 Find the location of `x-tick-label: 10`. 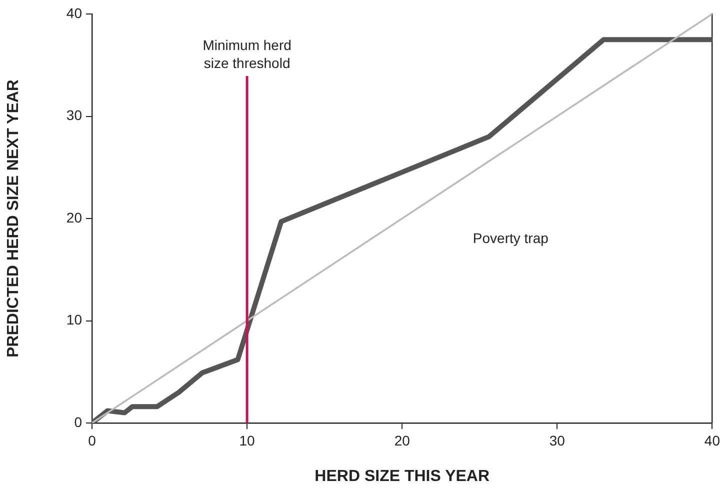

x-tick-label: 10 is located at coordinates (247, 440).